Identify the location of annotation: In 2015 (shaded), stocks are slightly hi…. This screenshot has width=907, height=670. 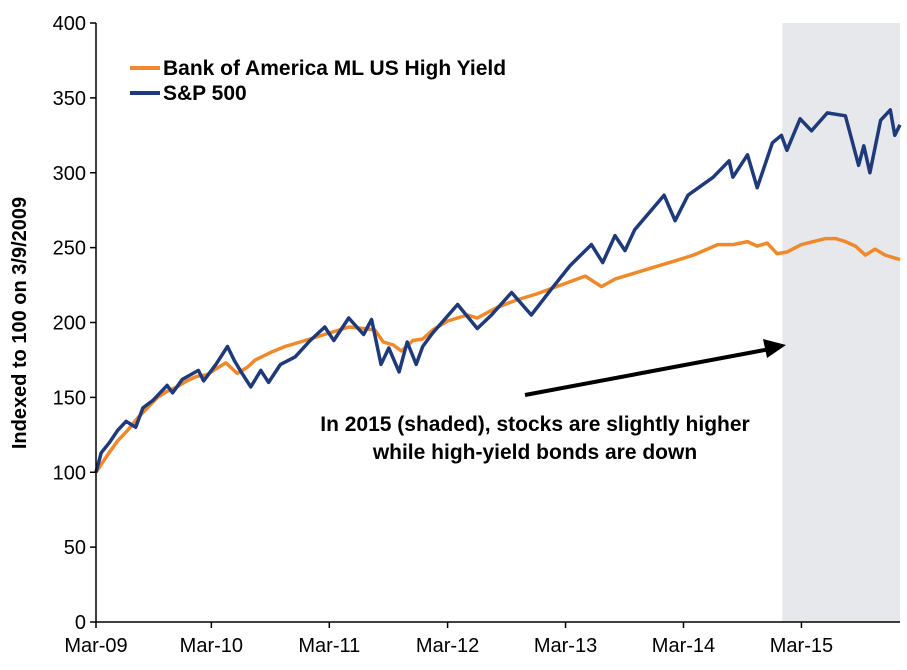
(553, 401).